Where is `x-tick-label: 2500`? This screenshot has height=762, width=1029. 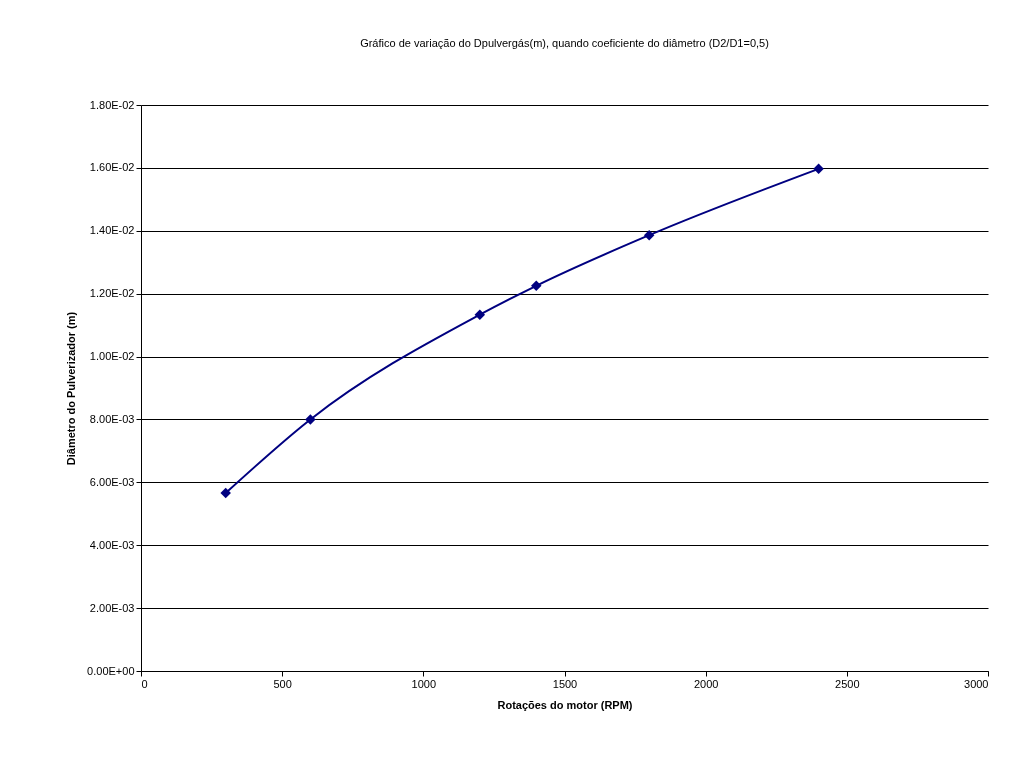 x-tick-label: 2500 is located at coordinates (847, 683).